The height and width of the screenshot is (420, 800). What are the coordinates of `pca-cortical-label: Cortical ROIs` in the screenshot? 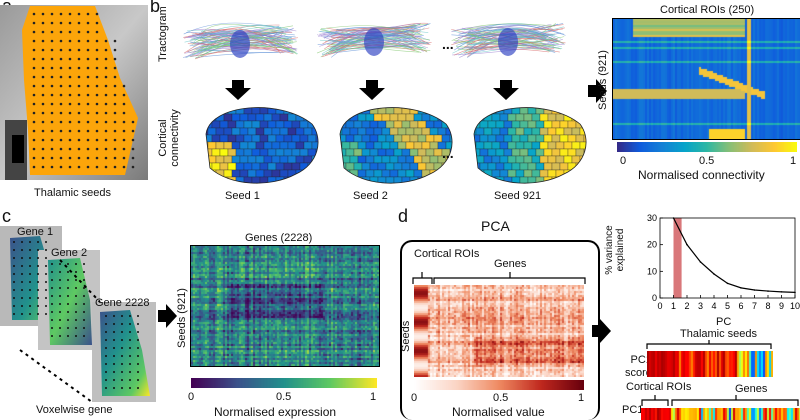 It's located at (447, 254).